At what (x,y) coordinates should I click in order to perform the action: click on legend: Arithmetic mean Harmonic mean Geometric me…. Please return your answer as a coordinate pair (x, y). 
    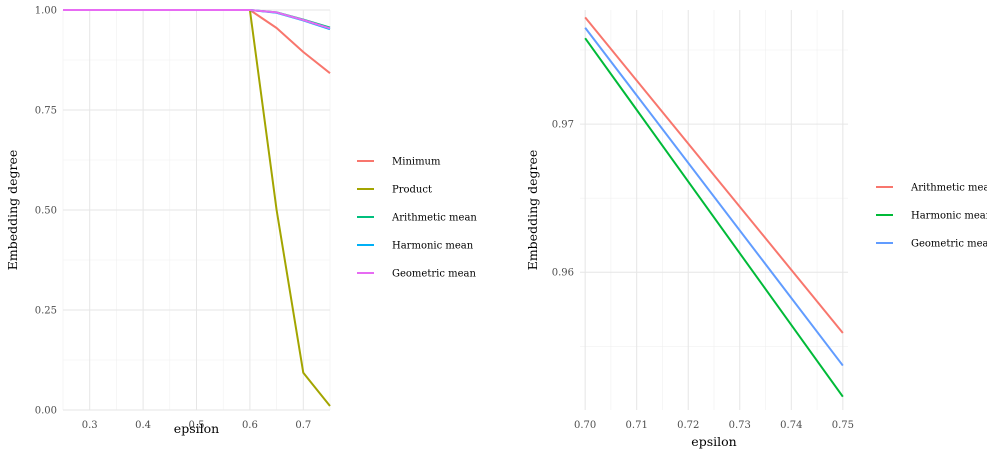
    Looking at the image, I should click on (931, 216).